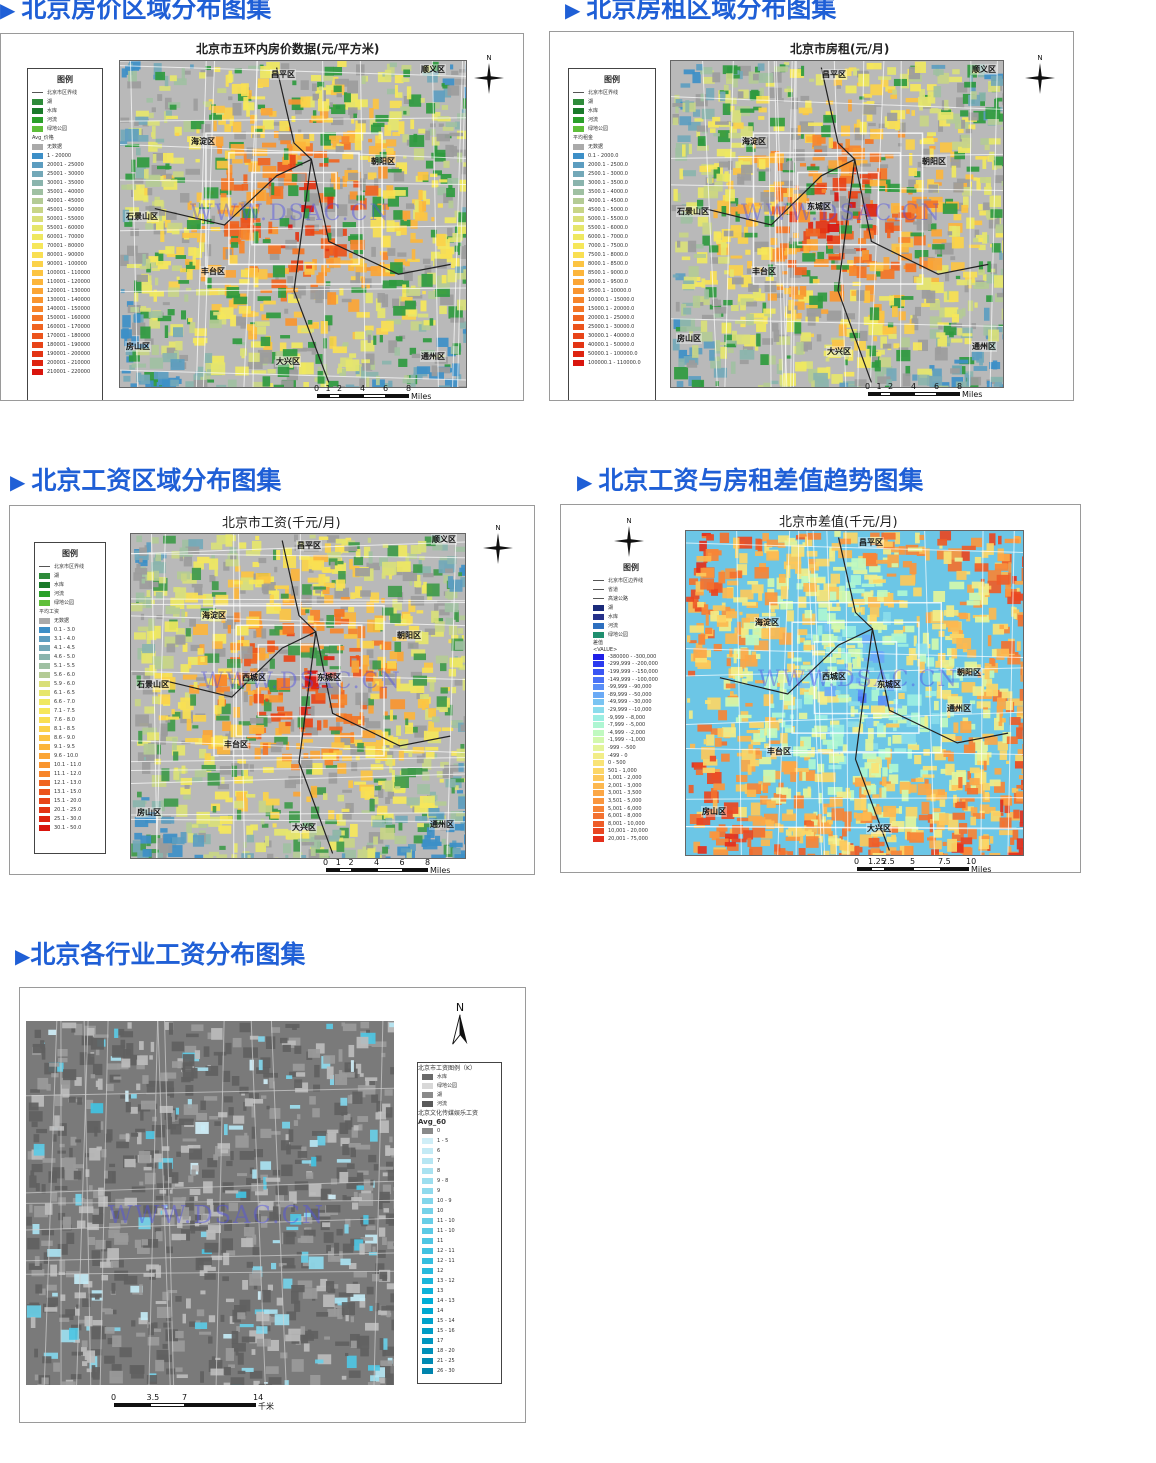 The image size is (1156, 1463). What do you see at coordinates (443, 1181) in the screenshot?
I see `legend-label: 9 - 8` at bounding box center [443, 1181].